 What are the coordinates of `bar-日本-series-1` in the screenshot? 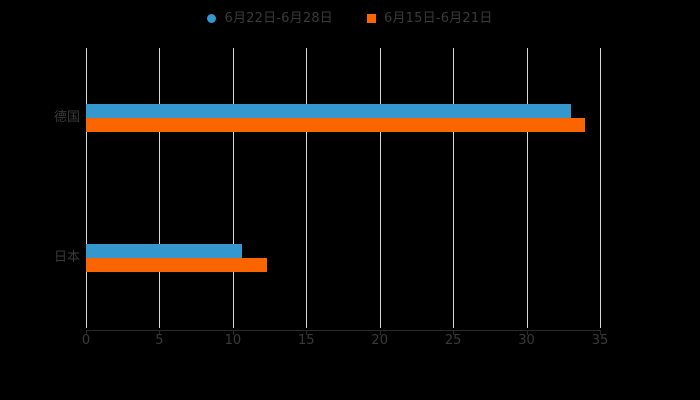 It's located at (164, 251).